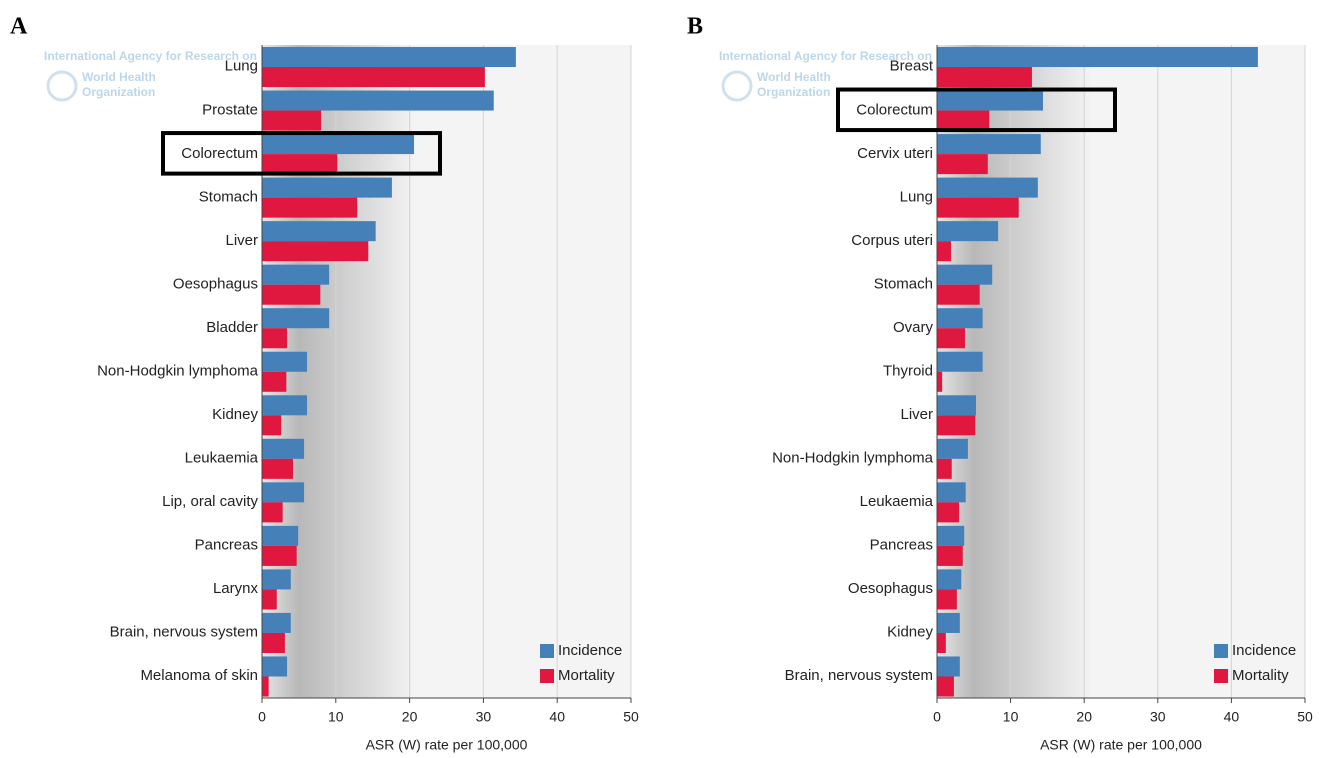 The image size is (1332, 758). What do you see at coordinates (912, 66) in the screenshot?
I see `y-tick-label: Breast` at bounding box center [912, 66].